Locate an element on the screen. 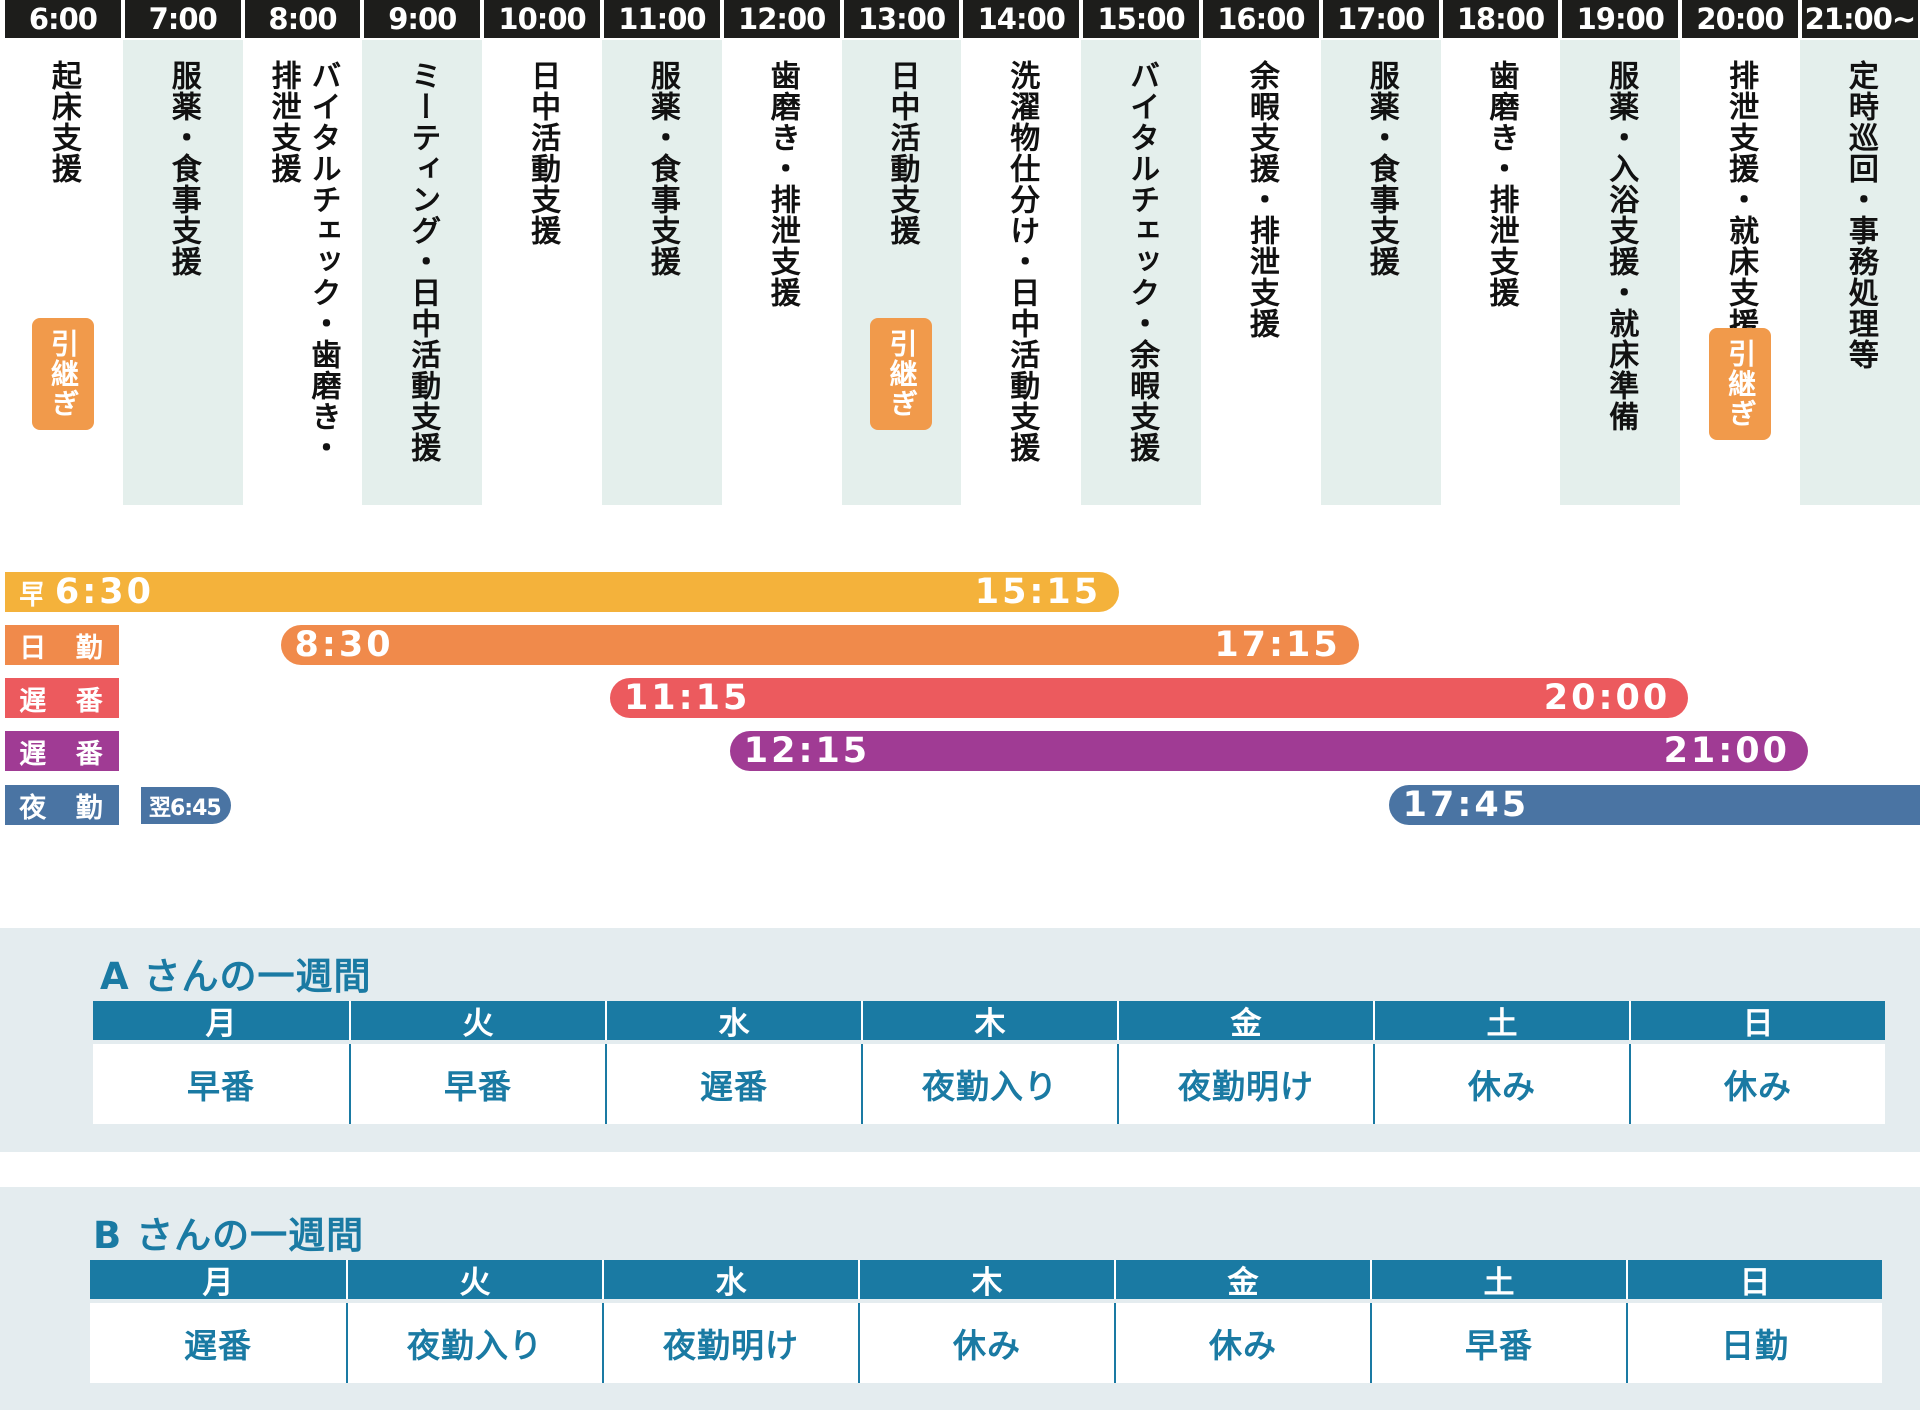  hour-body: 余暇支援・排泄支援 is located at coordinates (1261, 272).